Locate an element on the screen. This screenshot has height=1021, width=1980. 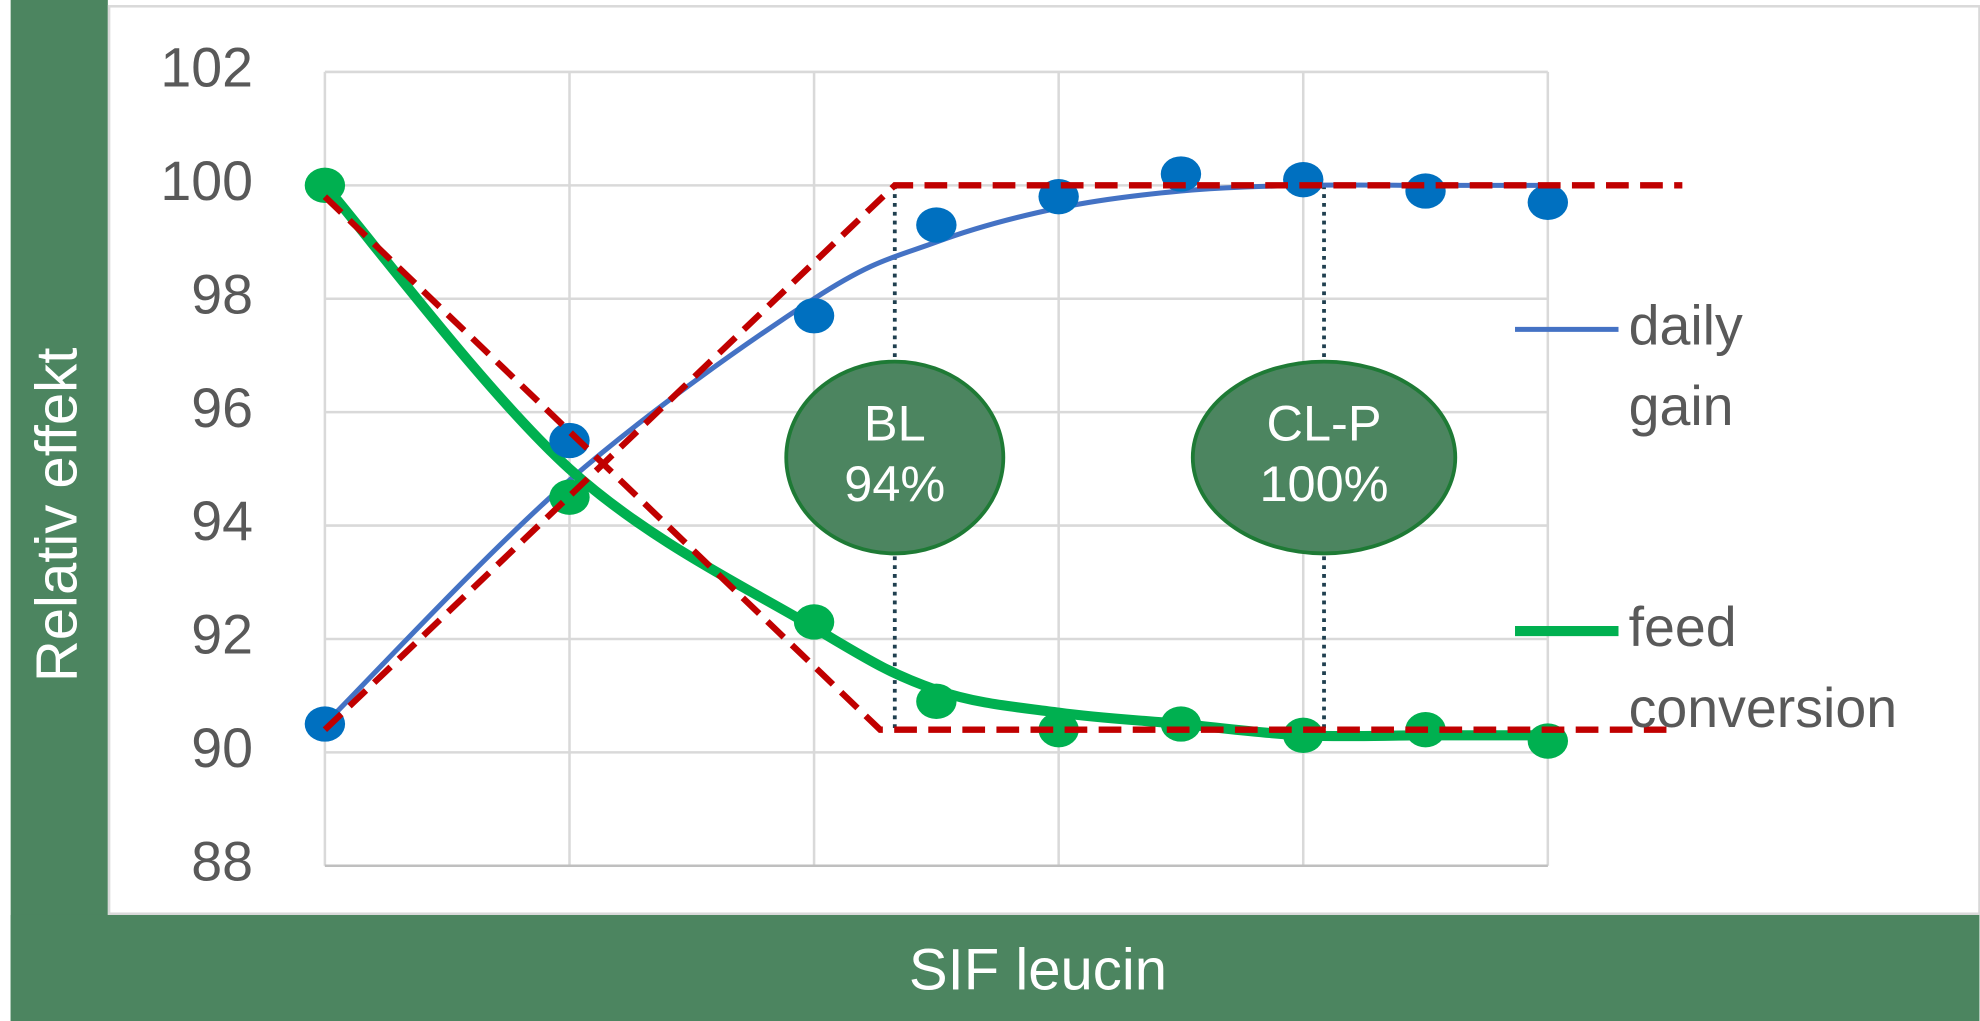
annotation-text: CL-P is located at coordinates (1324, 423).